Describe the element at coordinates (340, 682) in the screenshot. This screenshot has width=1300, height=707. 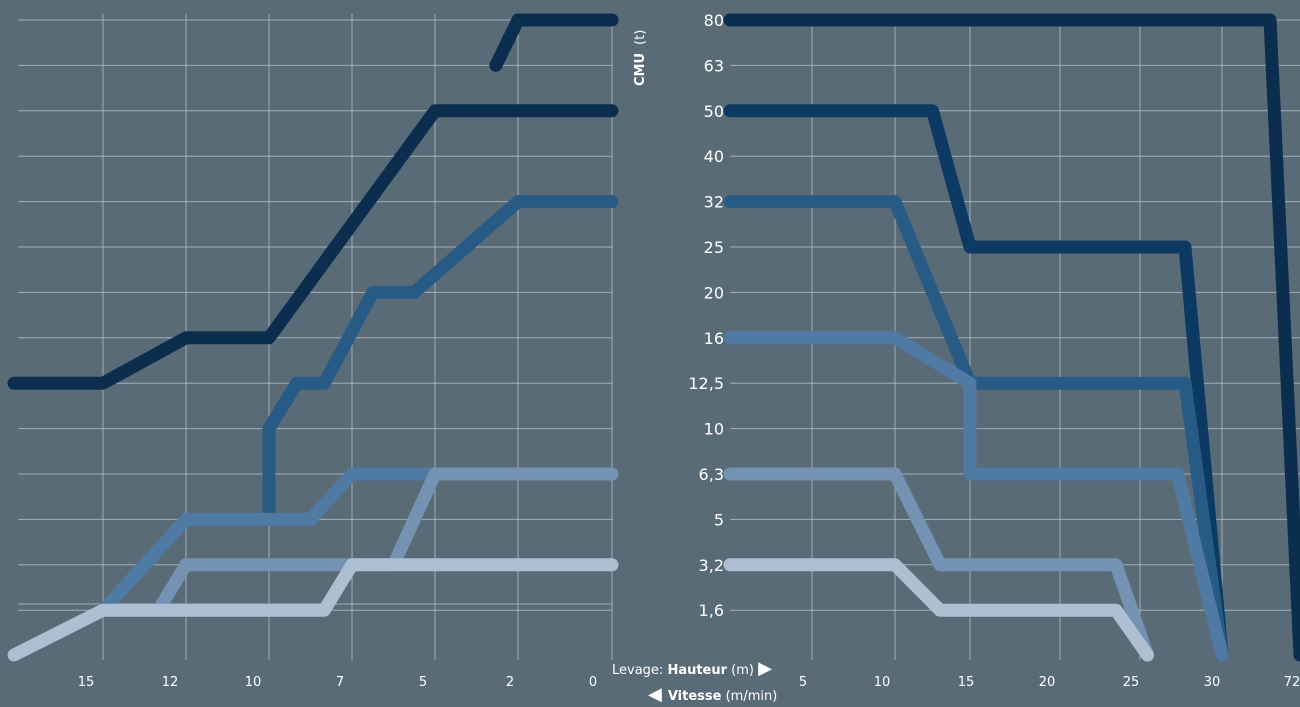
I see `x-tick-label-left: 7` at that location.